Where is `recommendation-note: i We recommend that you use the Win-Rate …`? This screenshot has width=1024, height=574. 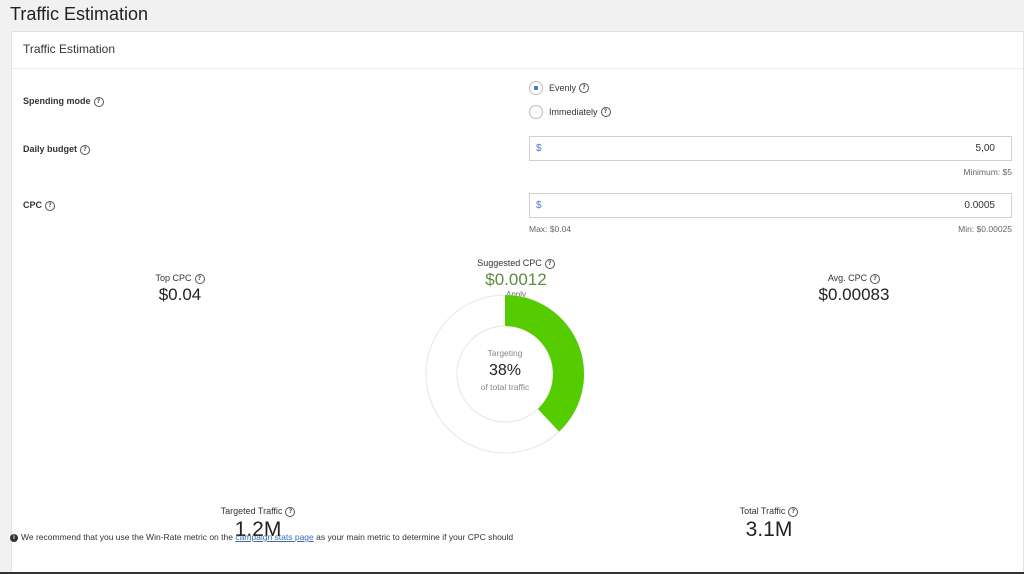
recommendation-note: i We recommend that you use the Win-Rate … is located at coordinates (261, 537).